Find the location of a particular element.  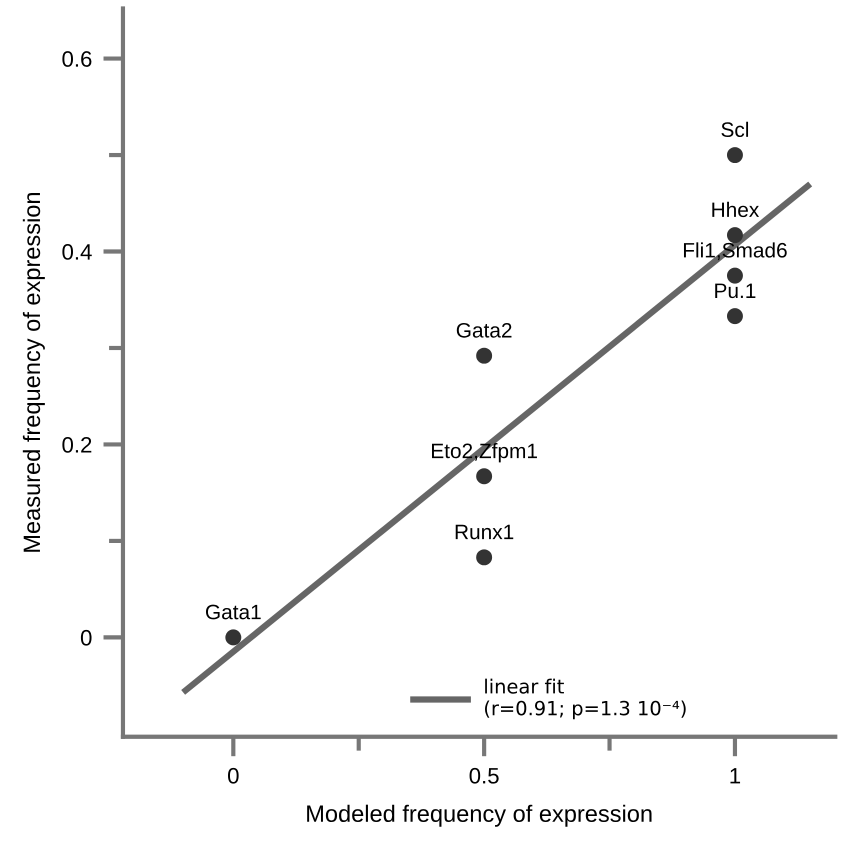

annotation: Gata1 is located at coordinates (233, 612).